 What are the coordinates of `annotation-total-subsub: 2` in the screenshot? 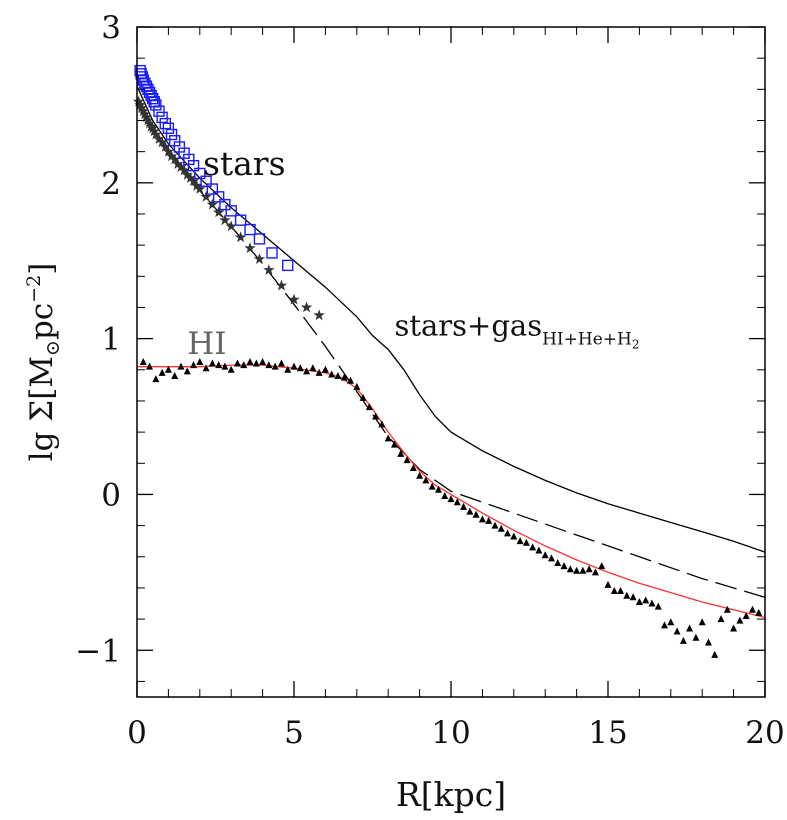 It's located at (636, 345).